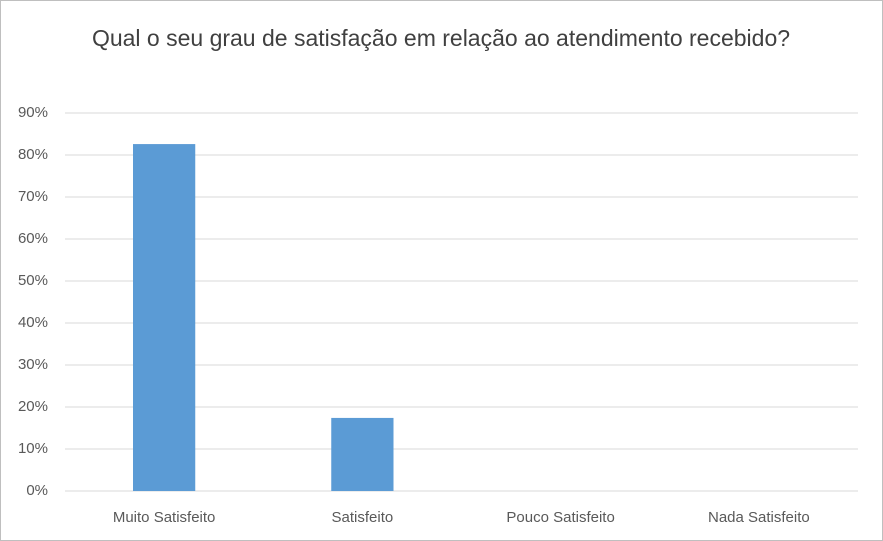 The height and width of the screenshot is (541, 883). I want to click on y-tick-label: 10%, so click(33, 448).